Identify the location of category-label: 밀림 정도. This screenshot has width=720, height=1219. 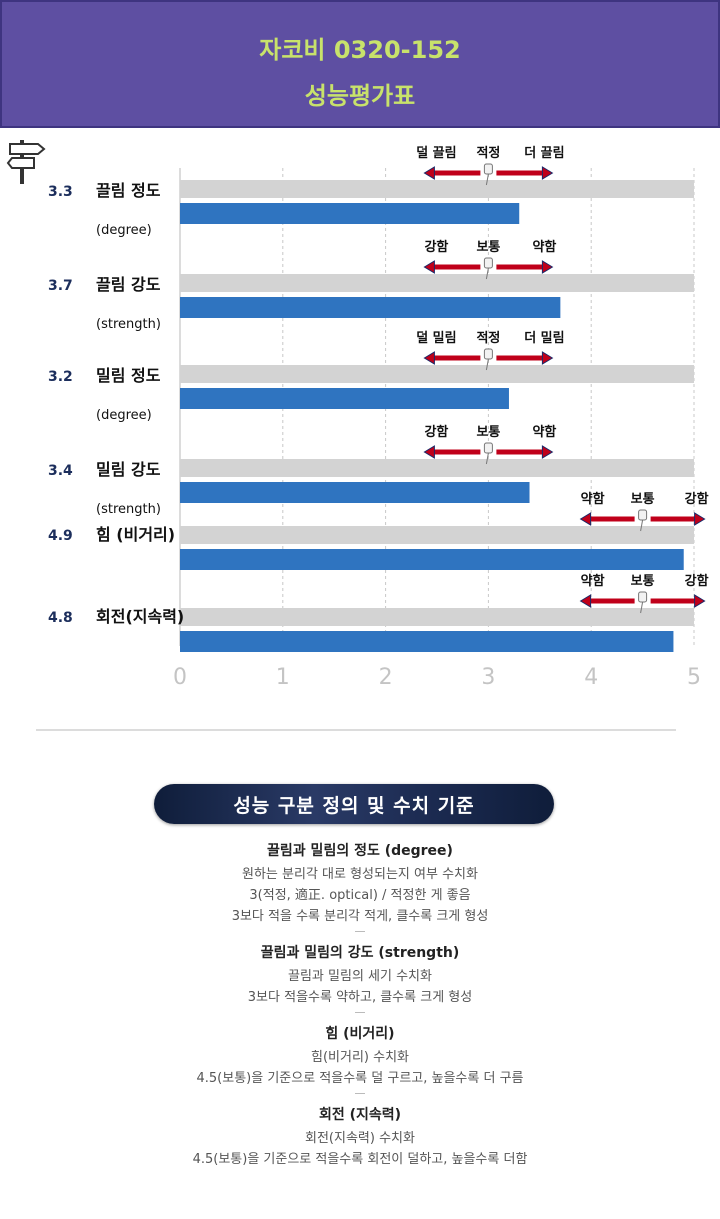
(128, 375).